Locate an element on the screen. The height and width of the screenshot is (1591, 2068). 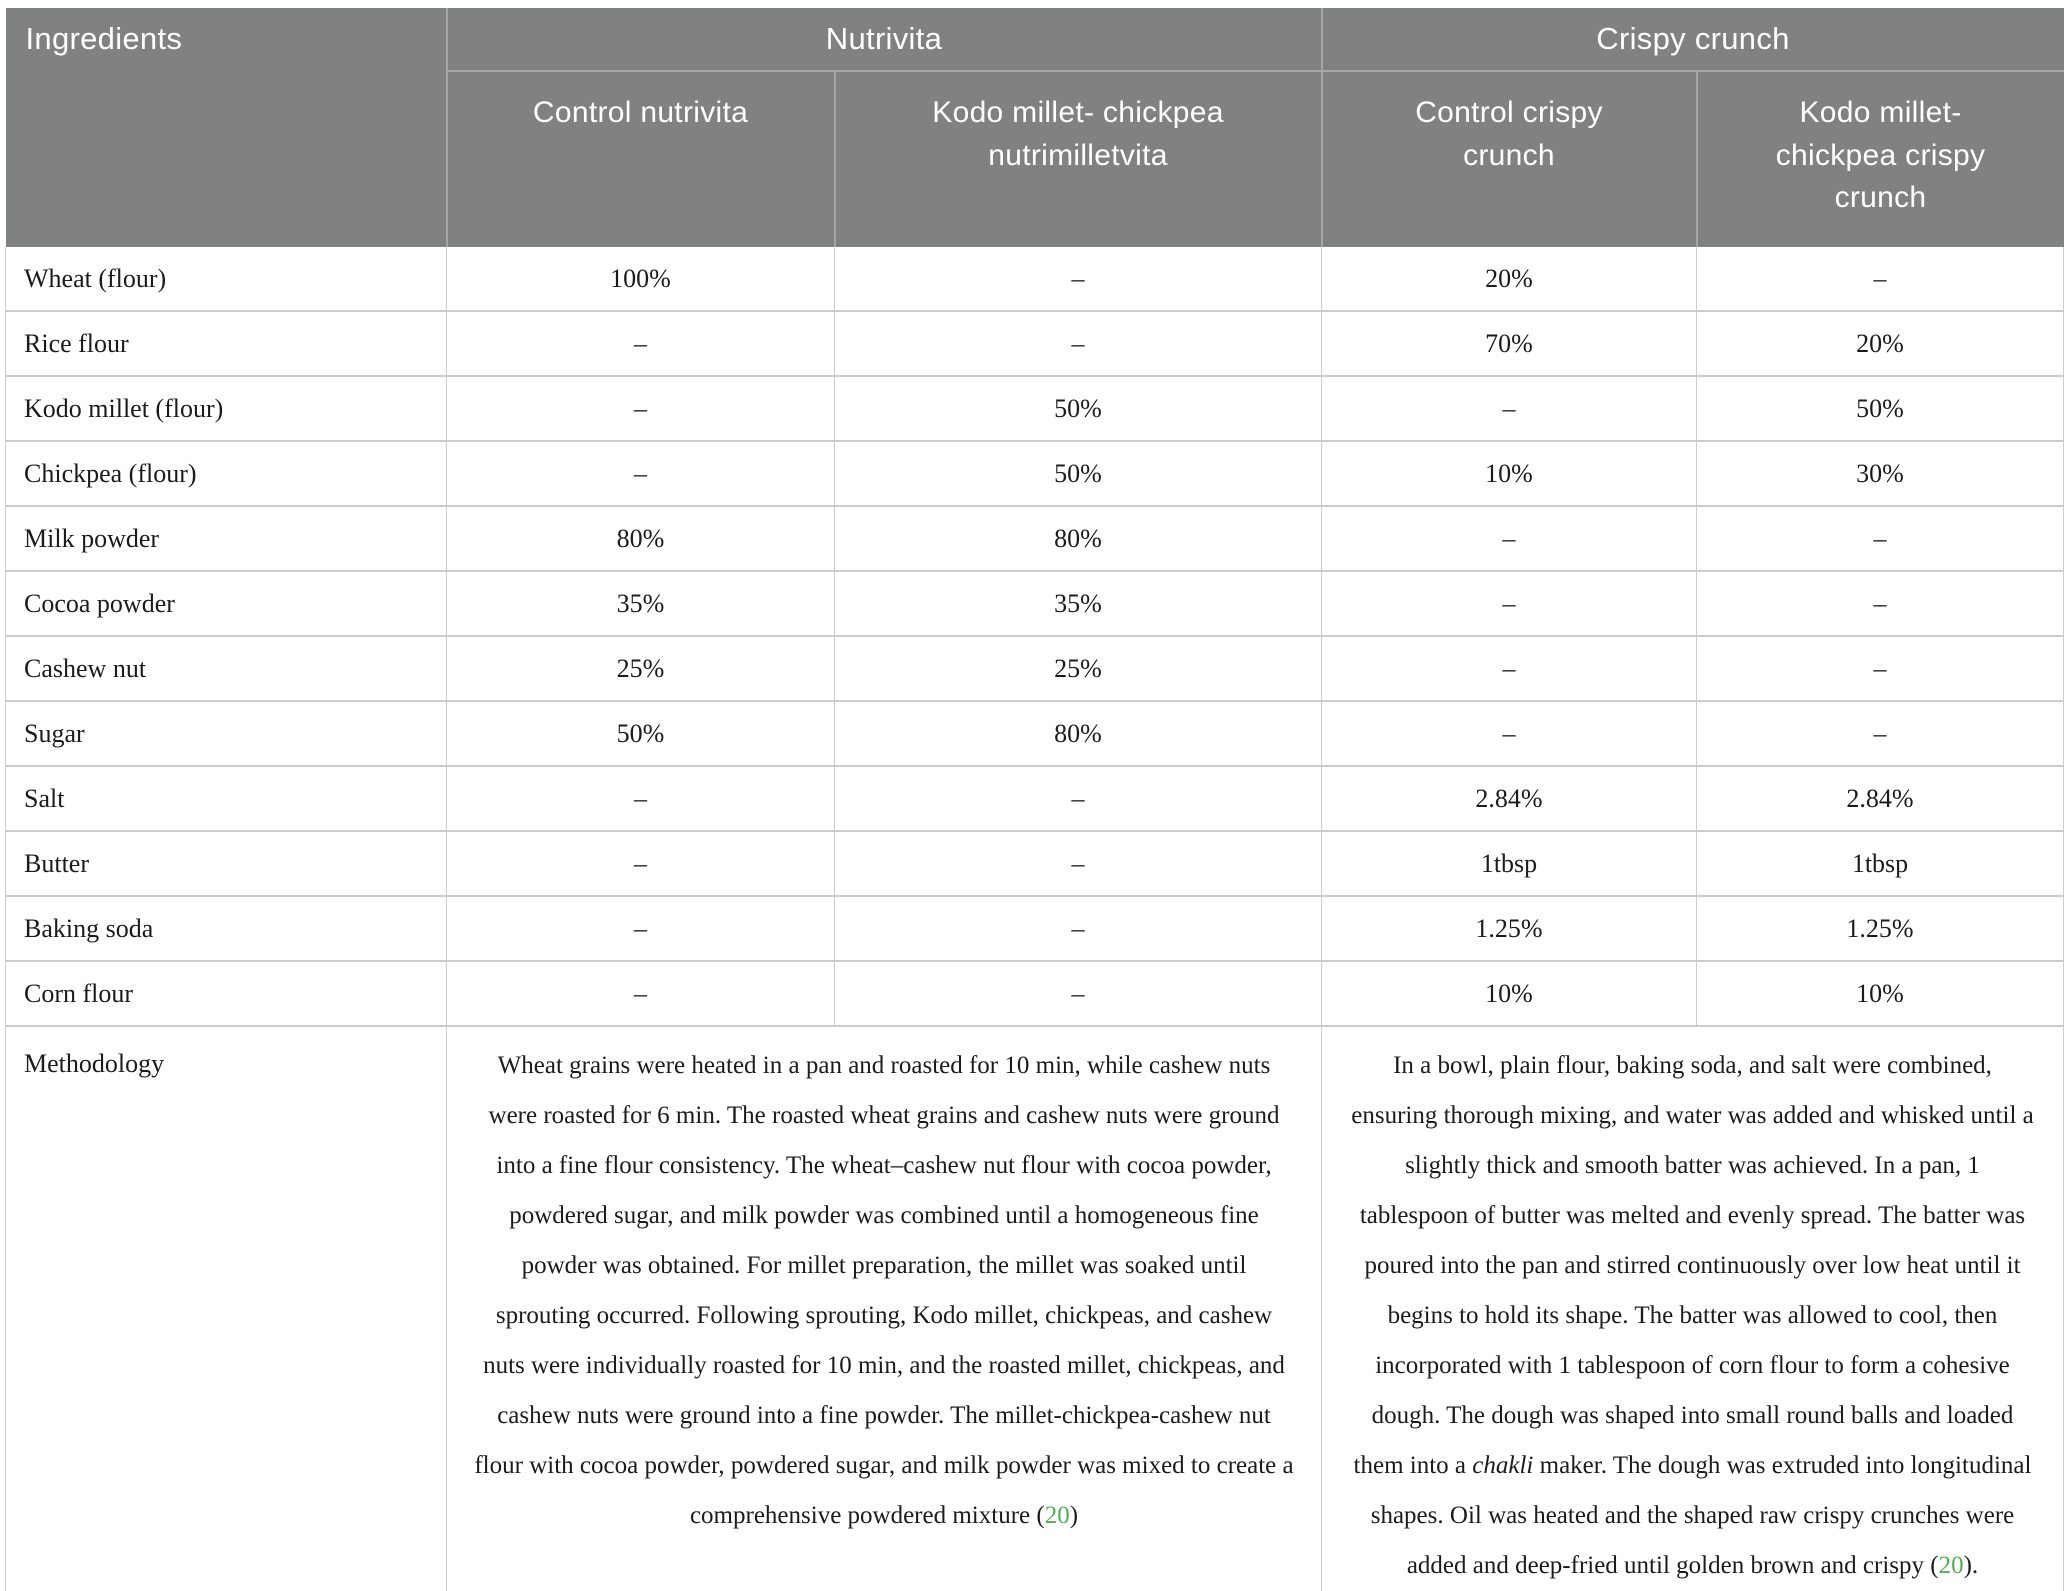
header-control-crispy-crunch: Control crispy crunch is located at coordinates (1508, 159).